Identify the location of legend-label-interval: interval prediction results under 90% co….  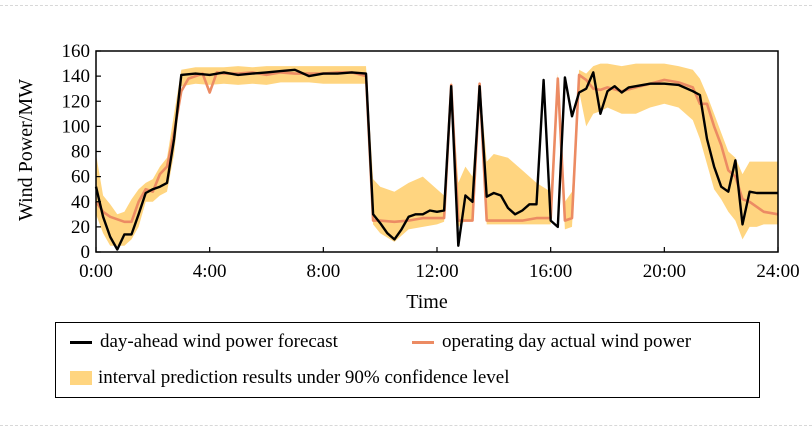
(304, 377).